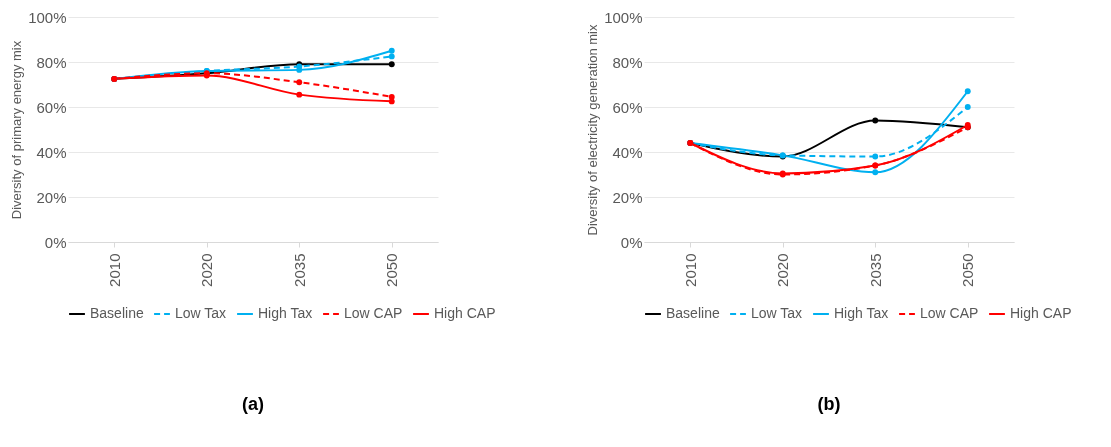 This screenshot has height=447, width=1111. Describe the element at coordinates (829, 404) in the screenshot. I see `text: (b)` at that location.